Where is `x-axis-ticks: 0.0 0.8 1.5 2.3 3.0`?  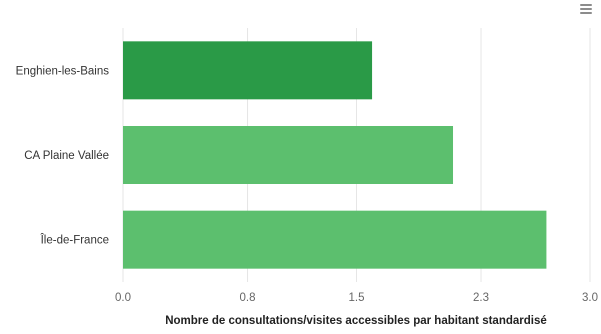
x-axis-ticks: 0.0 0.8 1.5 2.3 3.0 is located at coordinates (356, 298).